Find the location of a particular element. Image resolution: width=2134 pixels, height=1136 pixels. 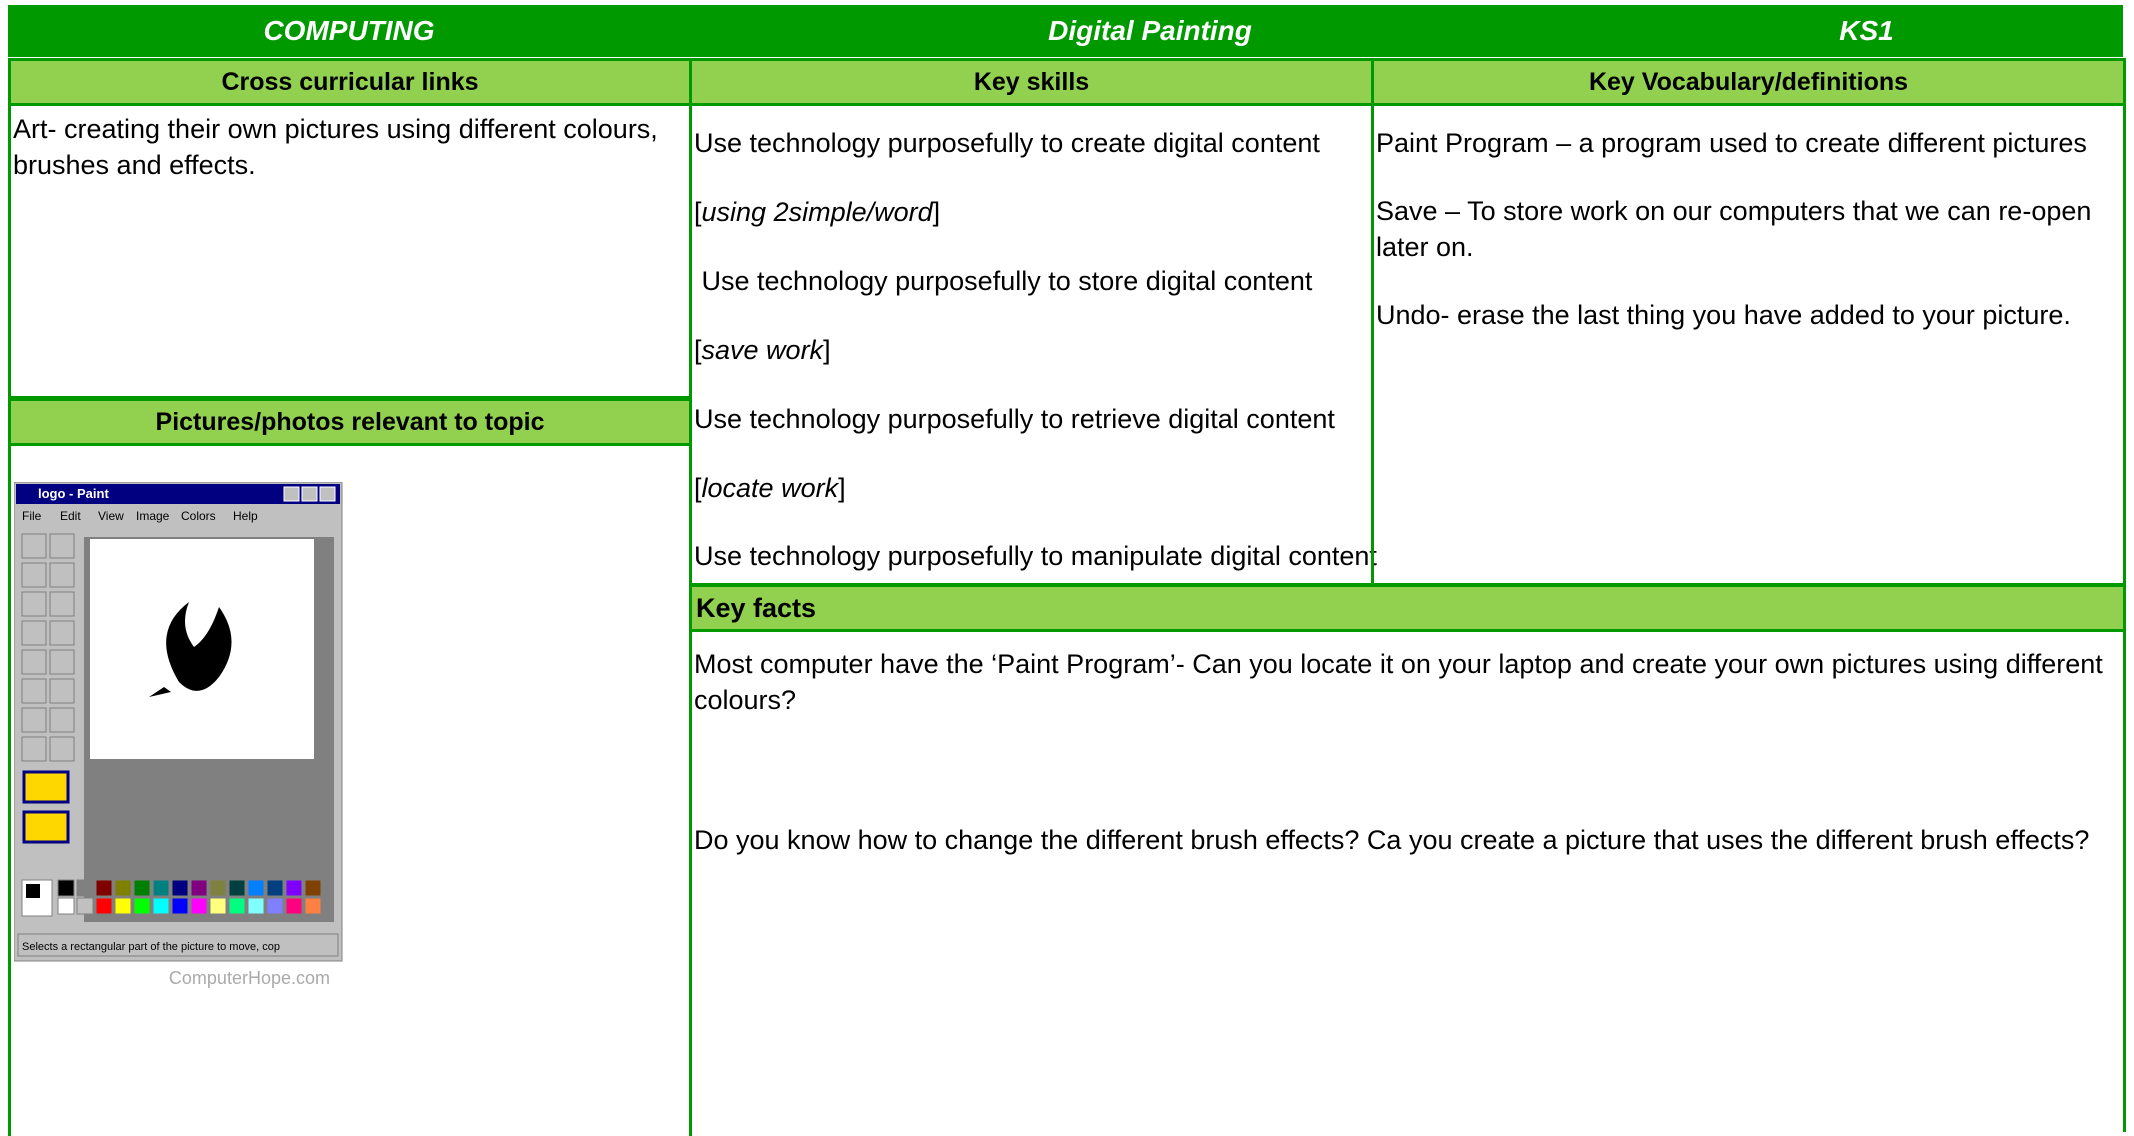

menu-item: Image is located at coordinates (153, 516).